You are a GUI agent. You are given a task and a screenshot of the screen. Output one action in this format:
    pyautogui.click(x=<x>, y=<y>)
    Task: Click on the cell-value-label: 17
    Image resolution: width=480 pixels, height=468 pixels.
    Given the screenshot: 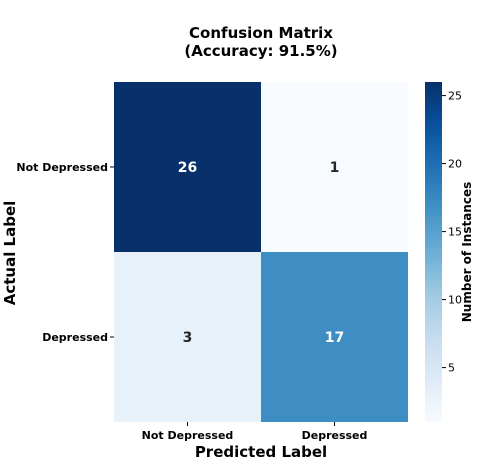 What is the action you would take?
    pyautogui.click(x=334, y=338)
    